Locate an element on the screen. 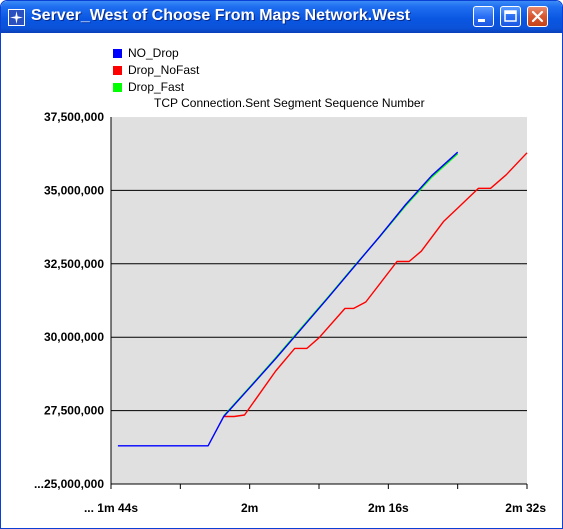  maximize-icon is located at coordinates (510, 16).